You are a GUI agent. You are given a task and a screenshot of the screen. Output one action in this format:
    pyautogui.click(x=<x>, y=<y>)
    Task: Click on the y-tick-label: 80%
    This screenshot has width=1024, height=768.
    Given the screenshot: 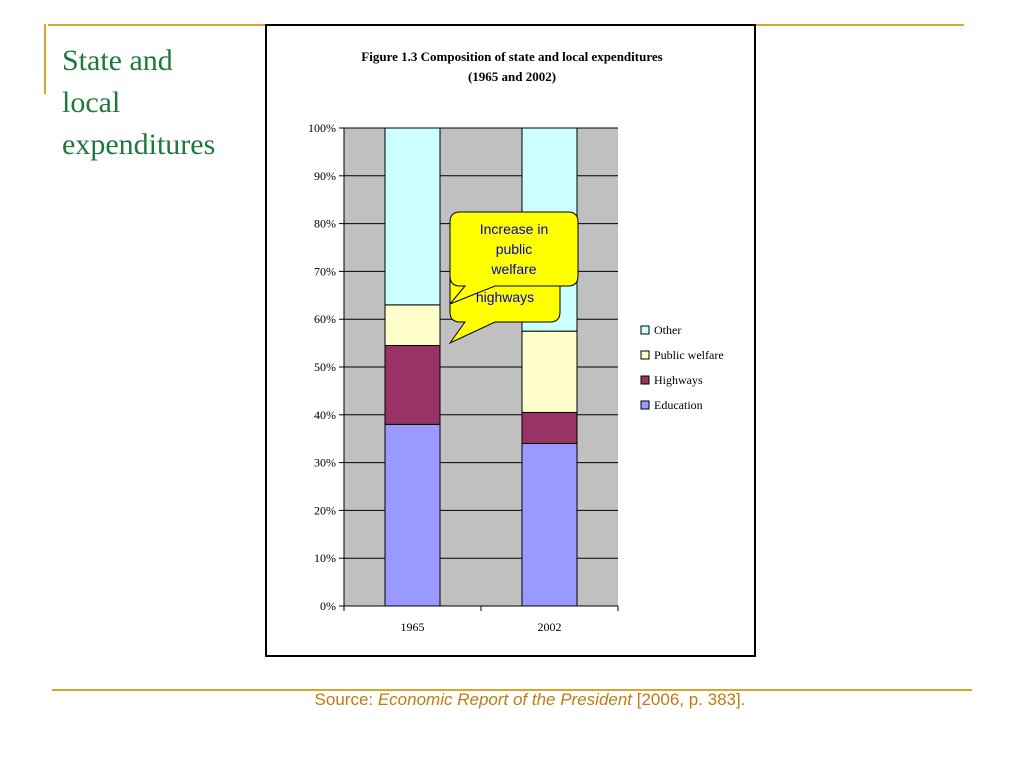 What is the action you would take?
    pyautogui.click(x=325, y=224)
    